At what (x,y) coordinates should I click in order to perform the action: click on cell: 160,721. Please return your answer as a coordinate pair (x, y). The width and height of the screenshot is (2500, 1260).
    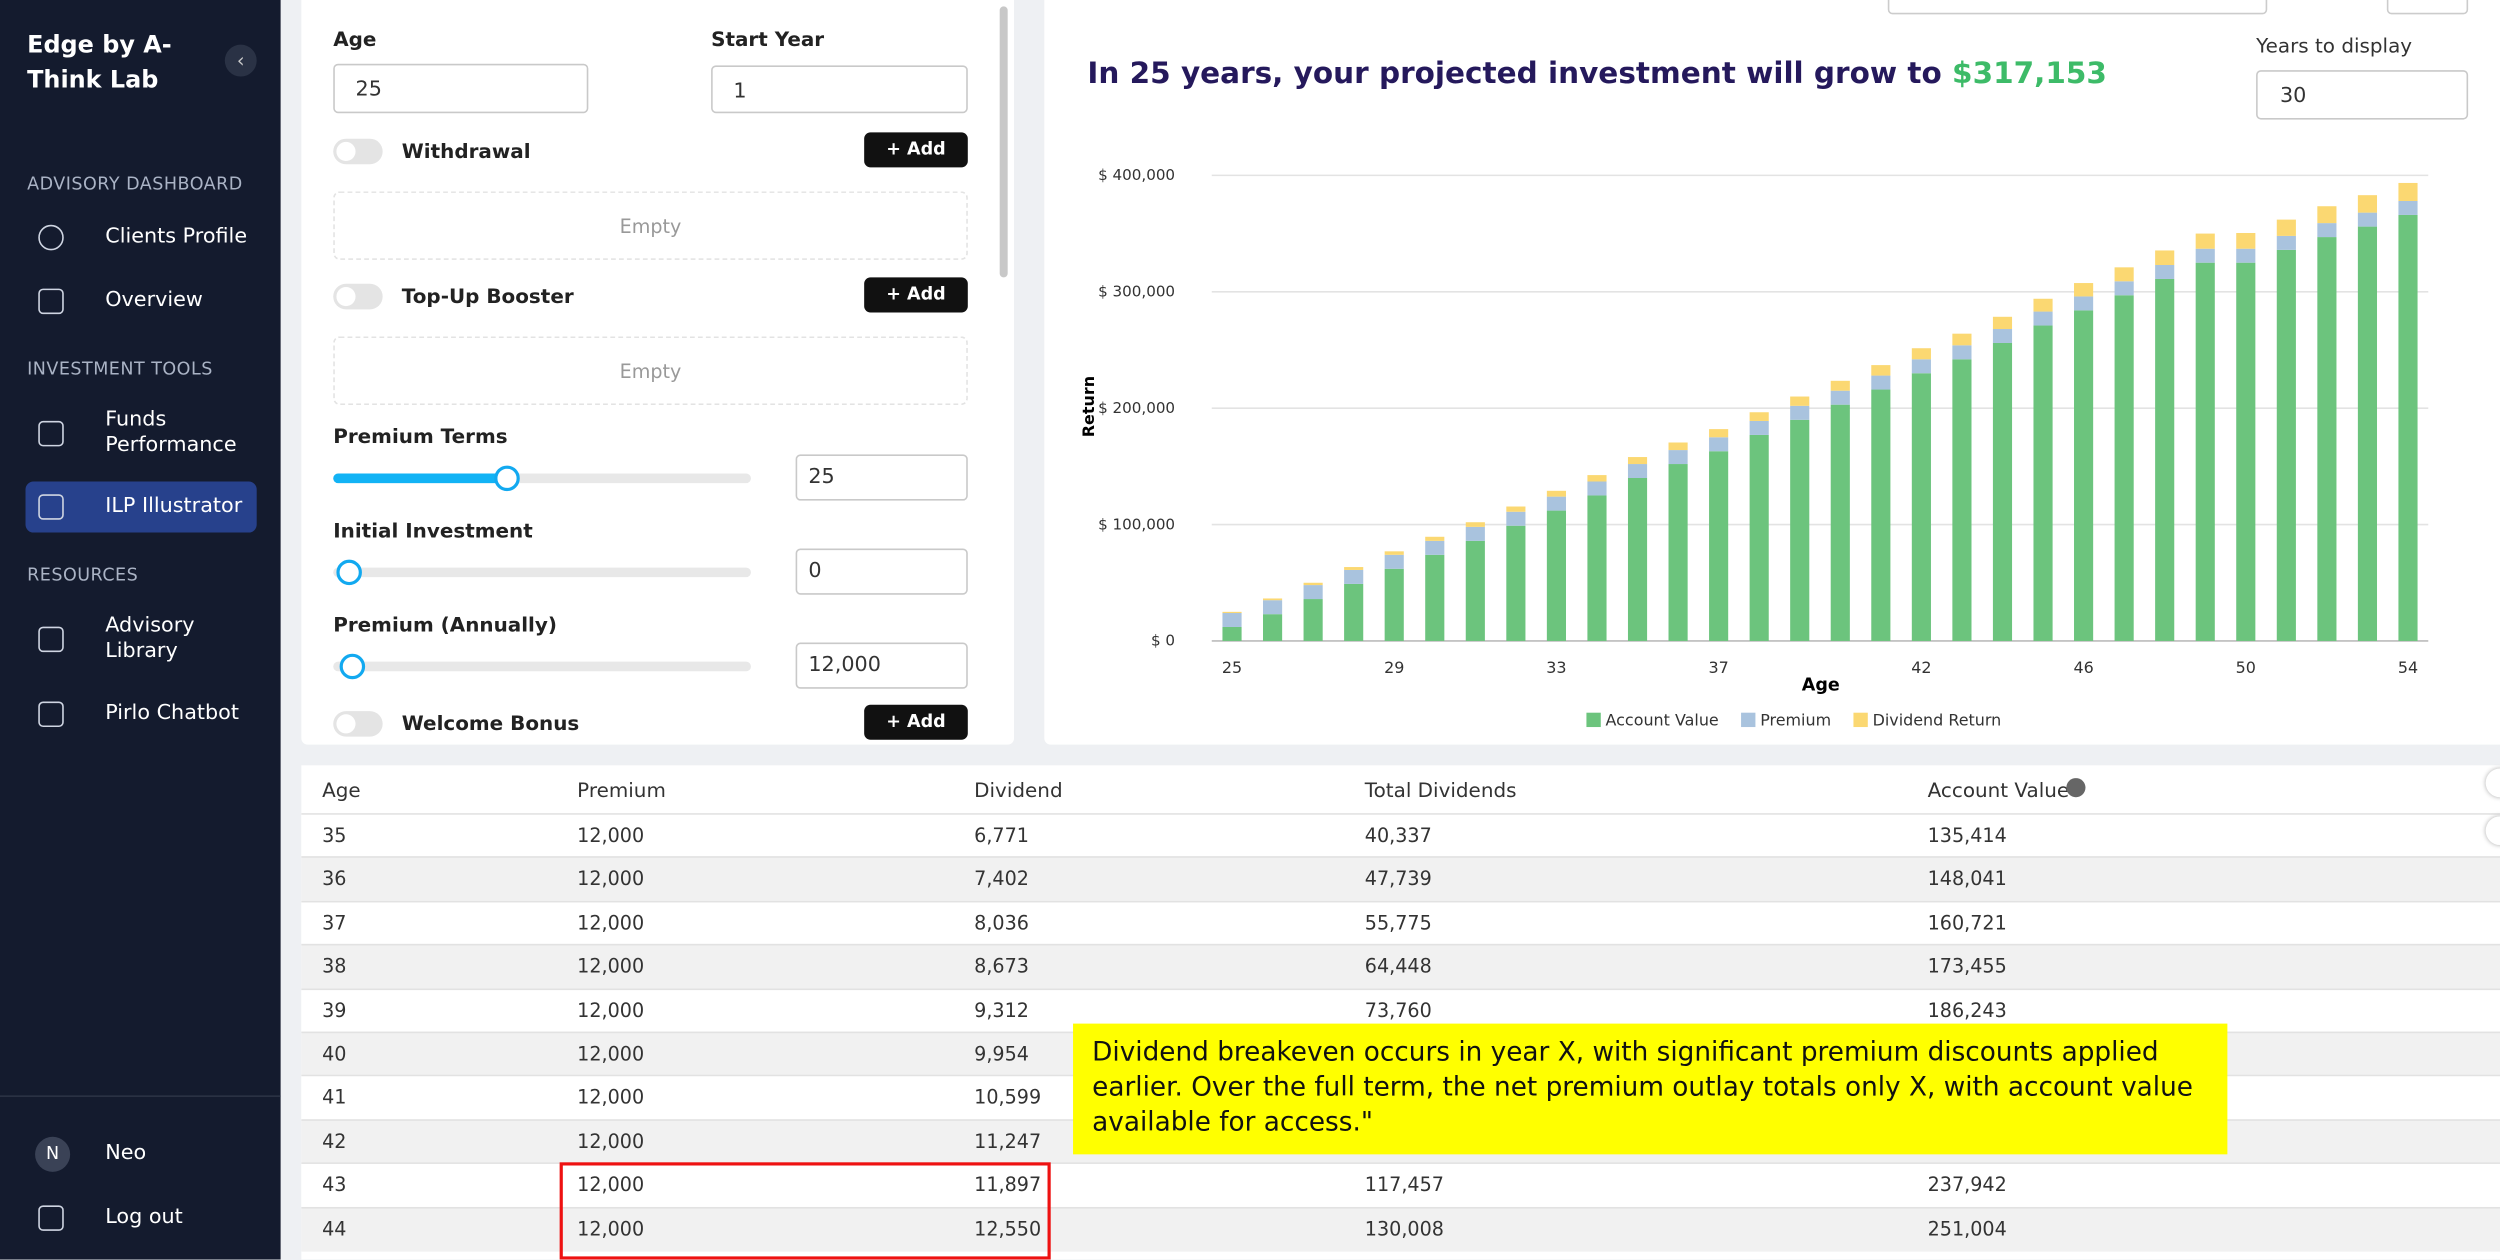
    Looking at the image, I should click on (1967, 922).